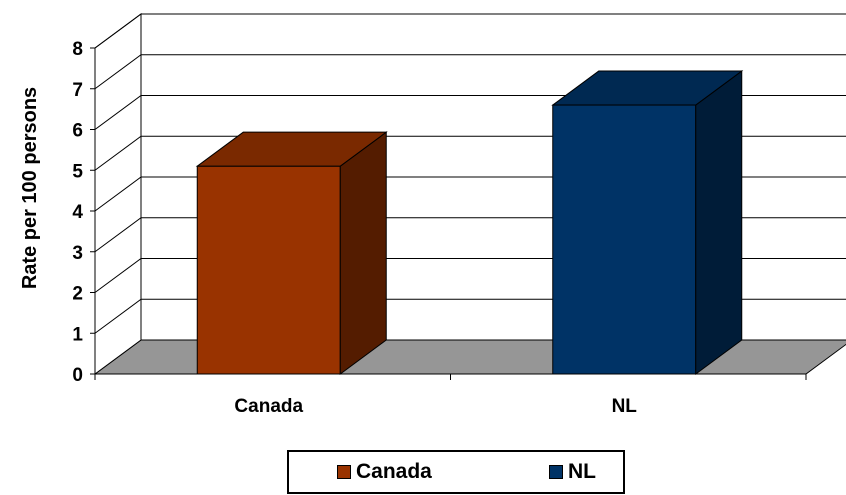  Describe the element at coordinates (30, 188) in the screenshot. I see `y-axis-label: Rate per 100 persons` at that location.